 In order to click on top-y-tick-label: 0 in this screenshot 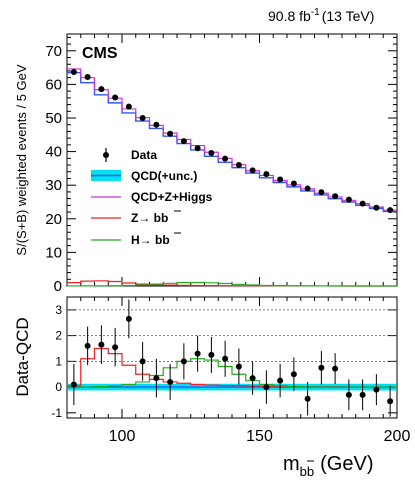, I will do `click(58, 286)`.